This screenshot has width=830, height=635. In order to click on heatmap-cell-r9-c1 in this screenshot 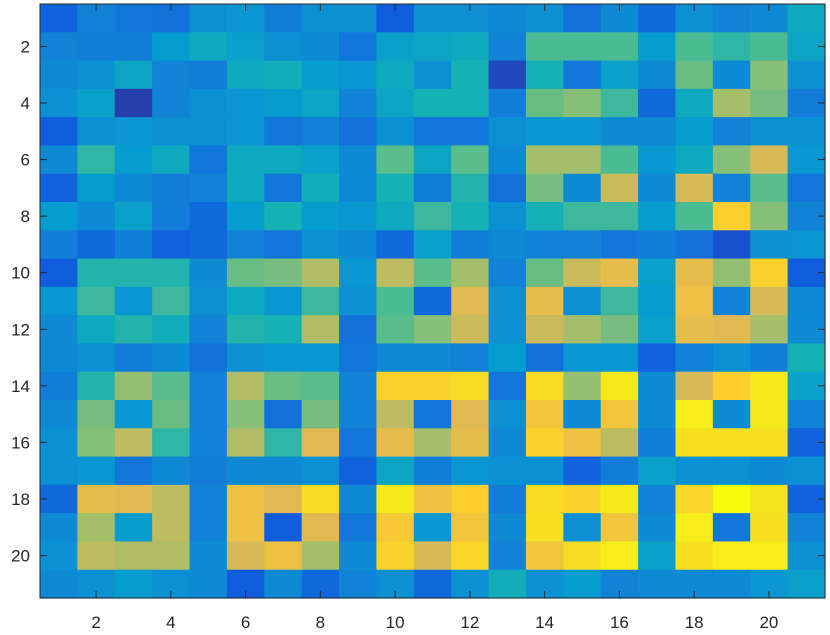, I will do `click(59, 245)`.